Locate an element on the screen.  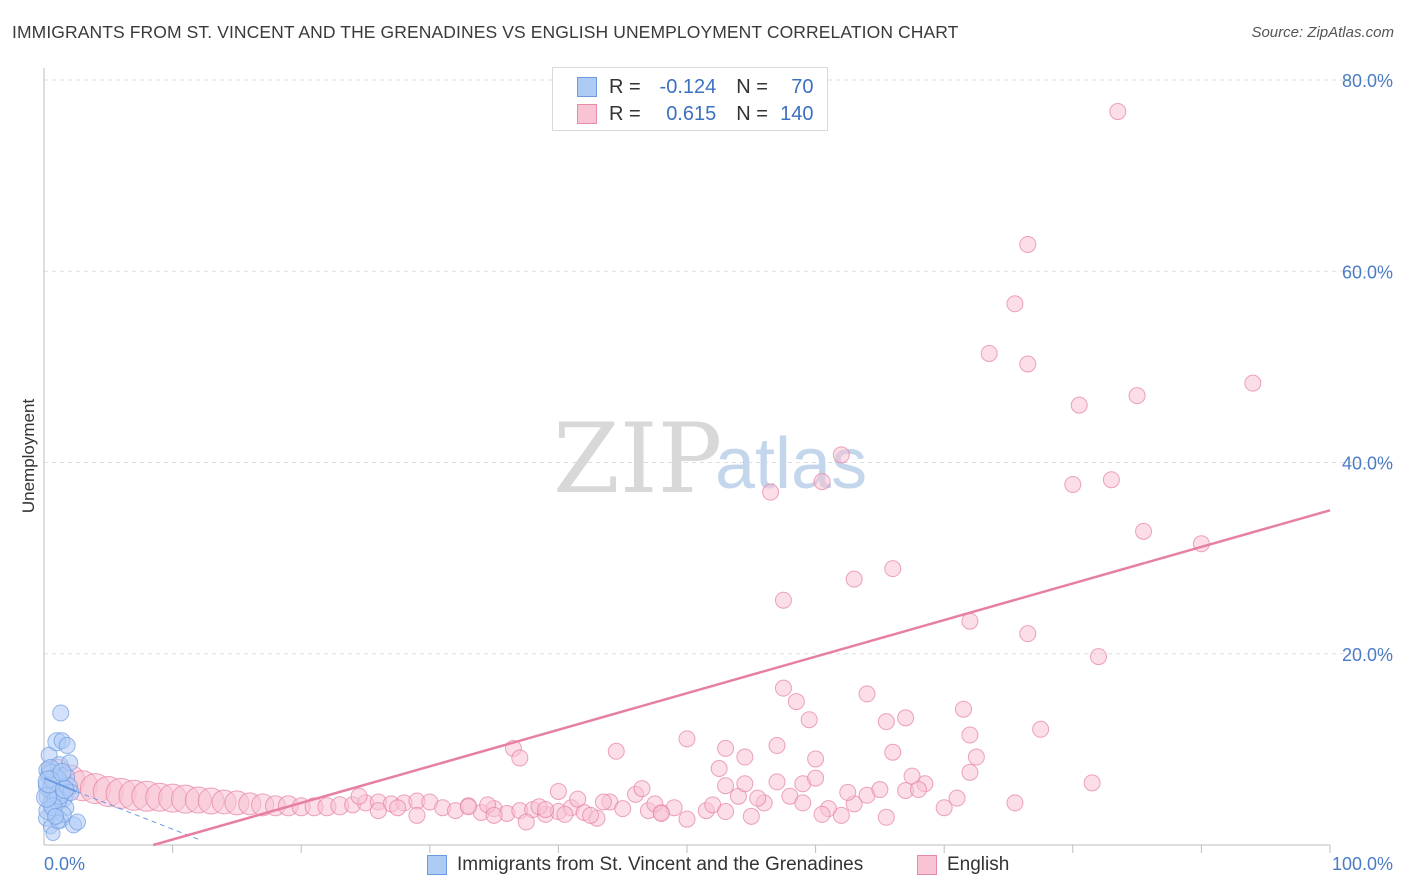
legend-swatch-immigrants is located at coordinates (587, 87).